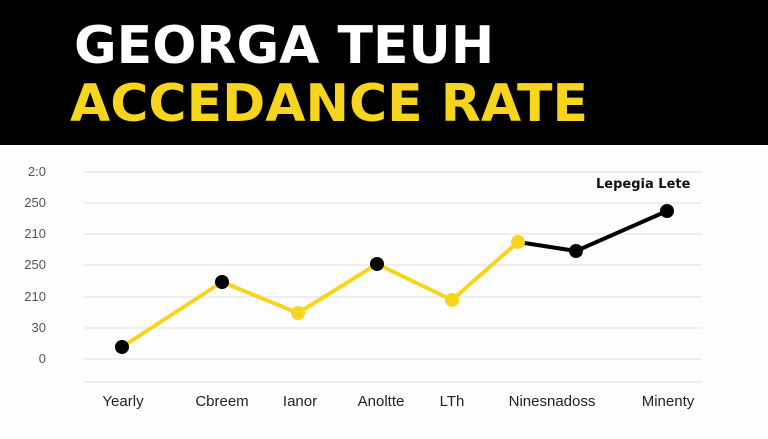  I want to click on black-series-line, so click(592, 231).